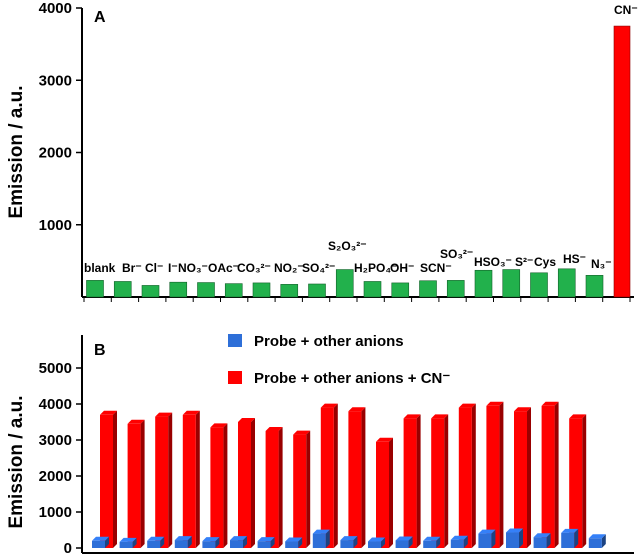 The image size is (638, 559). Describe the element at coordinates (100, 268) in the screenshot. I see `panel-a-category-label: blank` at that location.